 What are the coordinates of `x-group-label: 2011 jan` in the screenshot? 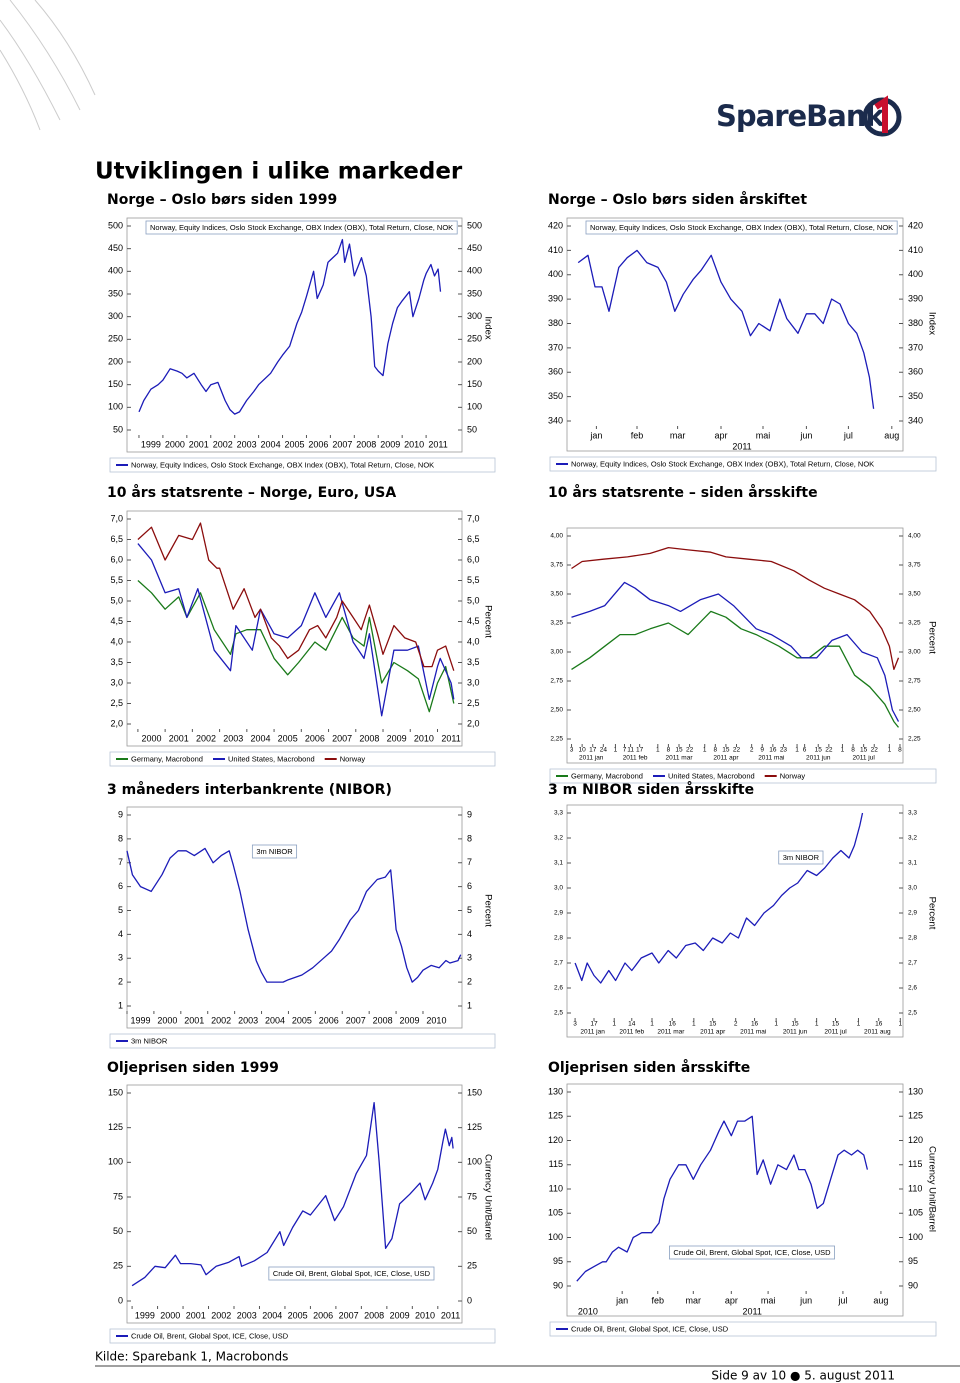 It's located at (592, 1032).